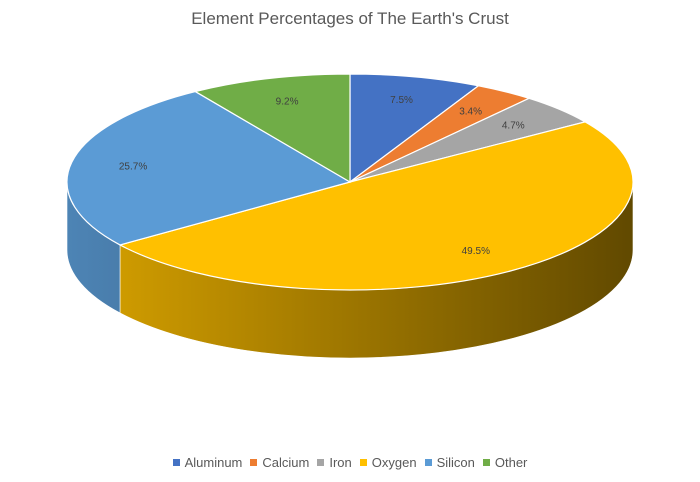  I want to click on data-label-calcium: 3.4%, so click(470, 111).